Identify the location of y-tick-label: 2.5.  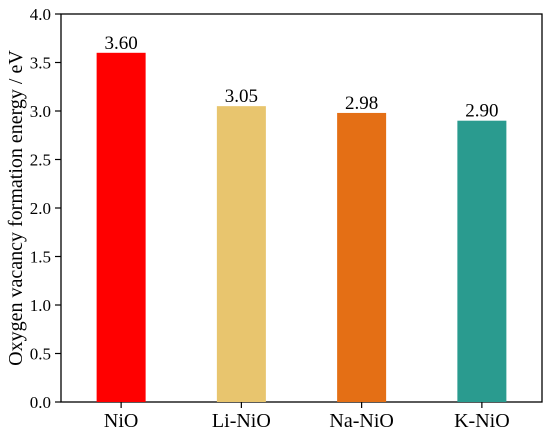
(40, 160).